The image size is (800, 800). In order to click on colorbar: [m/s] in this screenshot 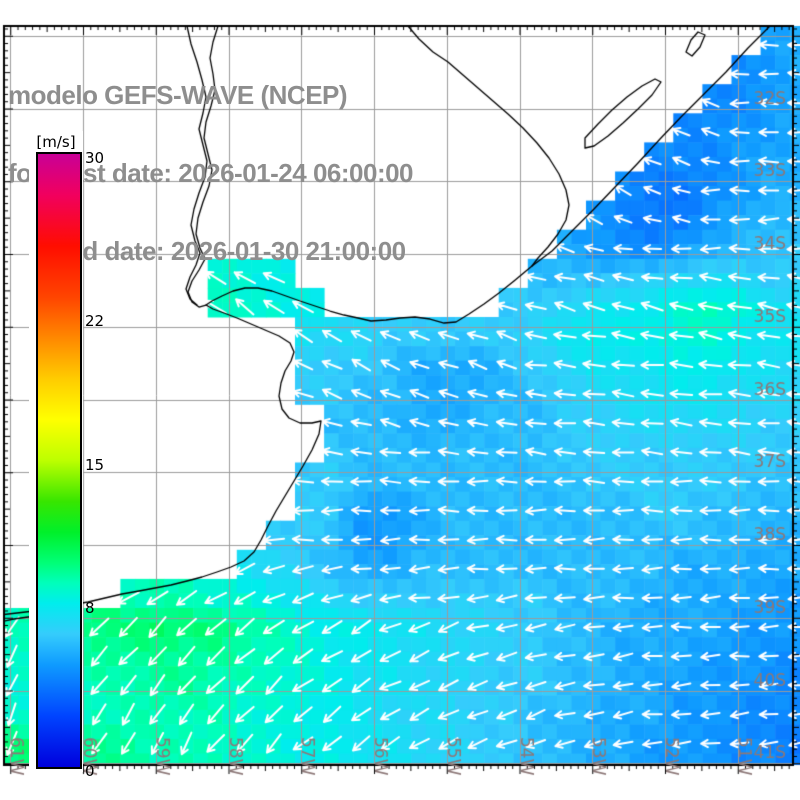, I will do `click(56, 451)`.